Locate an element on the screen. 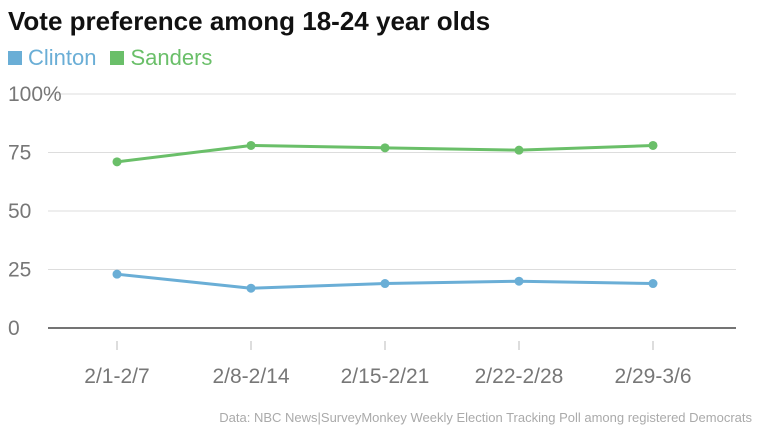  y-tick-label: 25 is located at coordinates (19, 270).